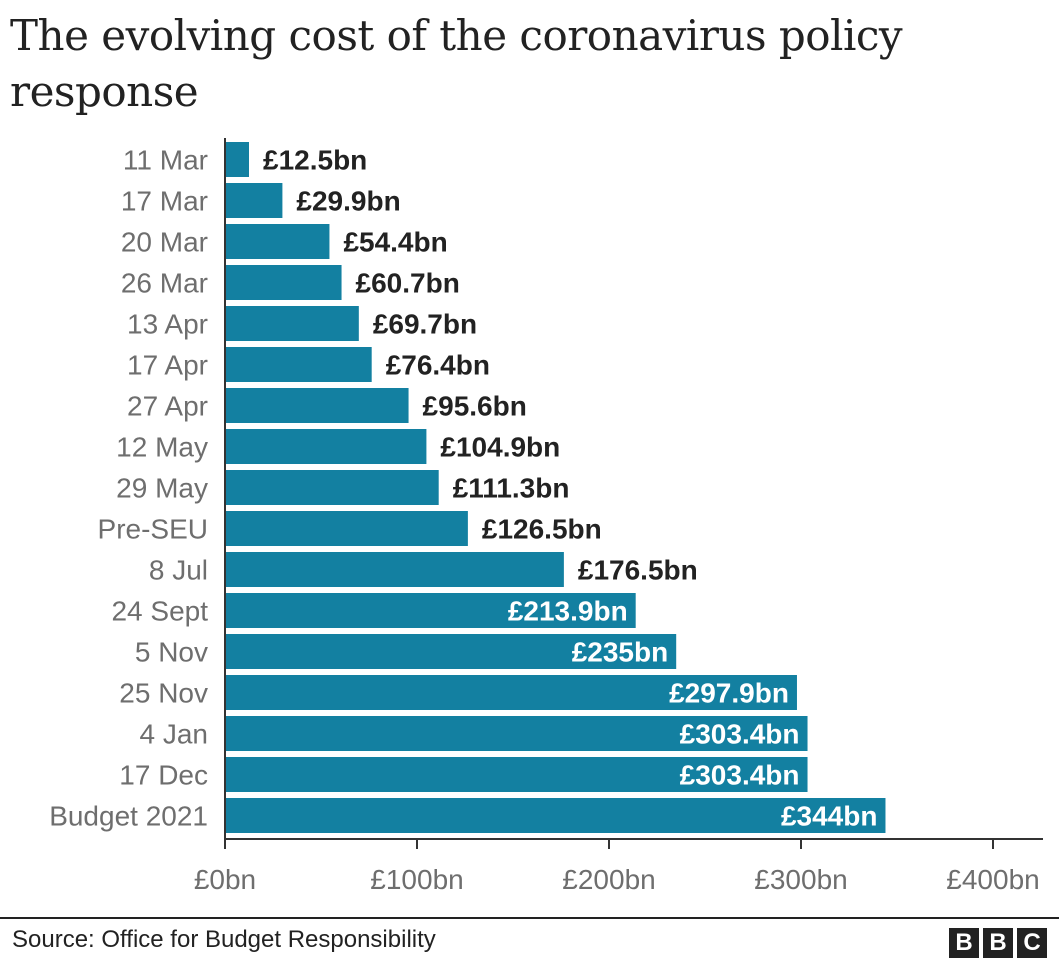 This screenshot has height=960, width=1059. Describe the element at coordinates (128, 816) in the screenshot. I see `category-label: Budget 2021` at that location.